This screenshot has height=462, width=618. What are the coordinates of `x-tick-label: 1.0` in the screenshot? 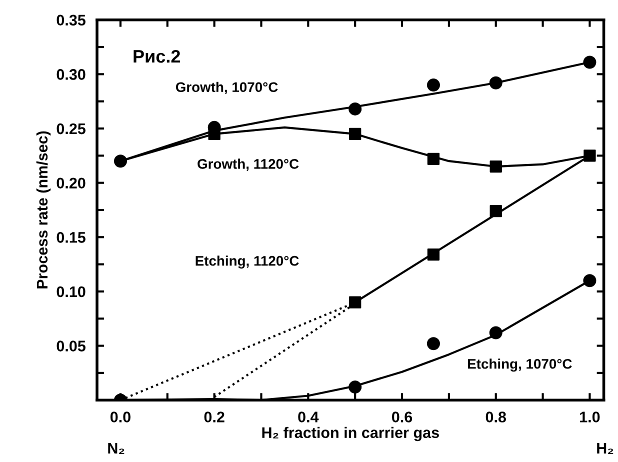 It's located at (590, 417).